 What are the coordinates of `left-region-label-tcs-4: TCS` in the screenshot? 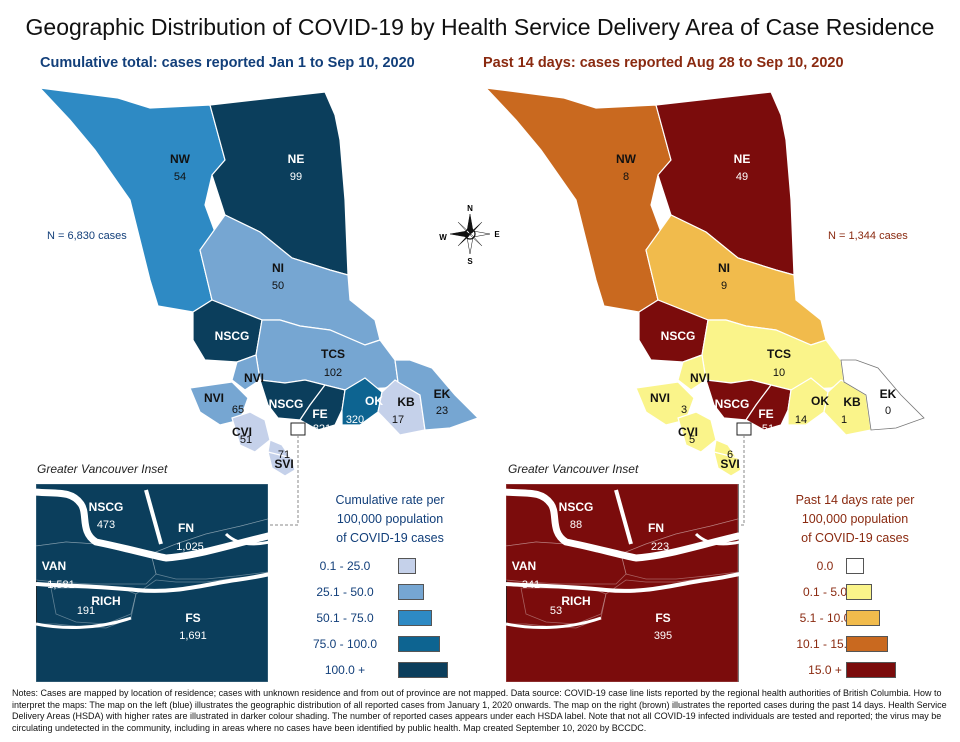 It's located at (333, 354).